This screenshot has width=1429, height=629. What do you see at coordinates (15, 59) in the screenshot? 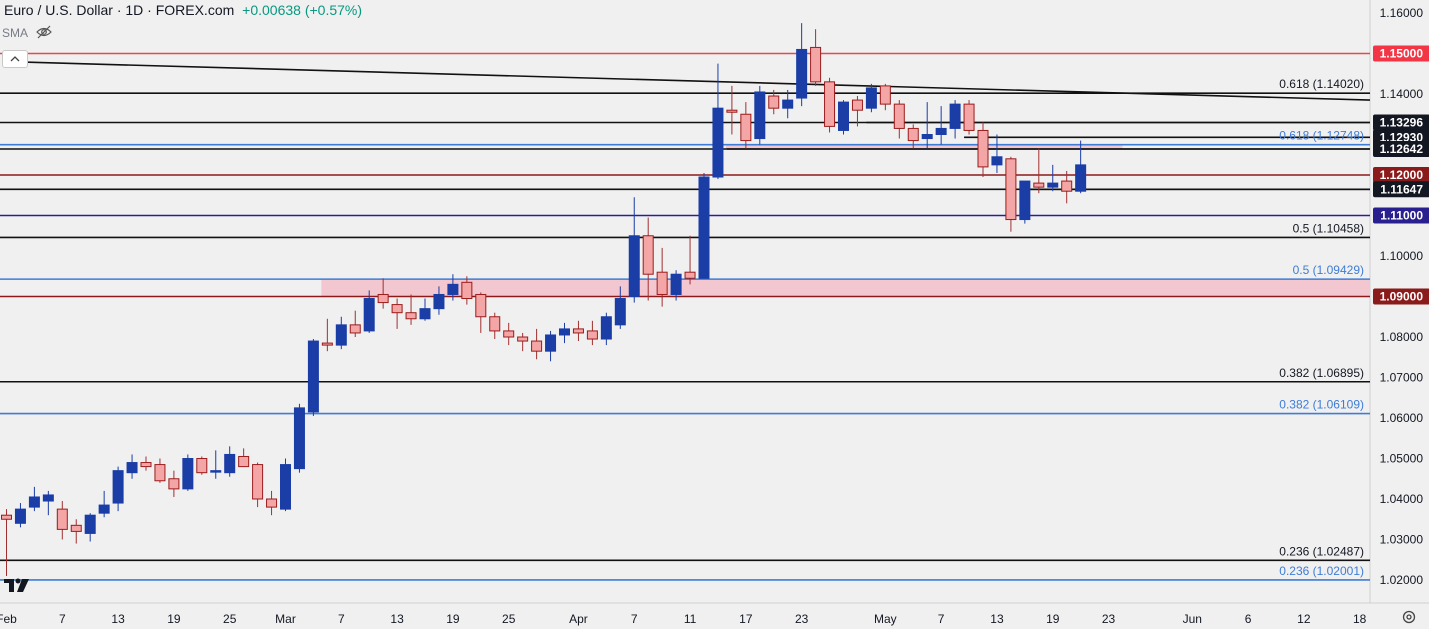
I see `collapse-legend-button` at bounding box center [15, 59].